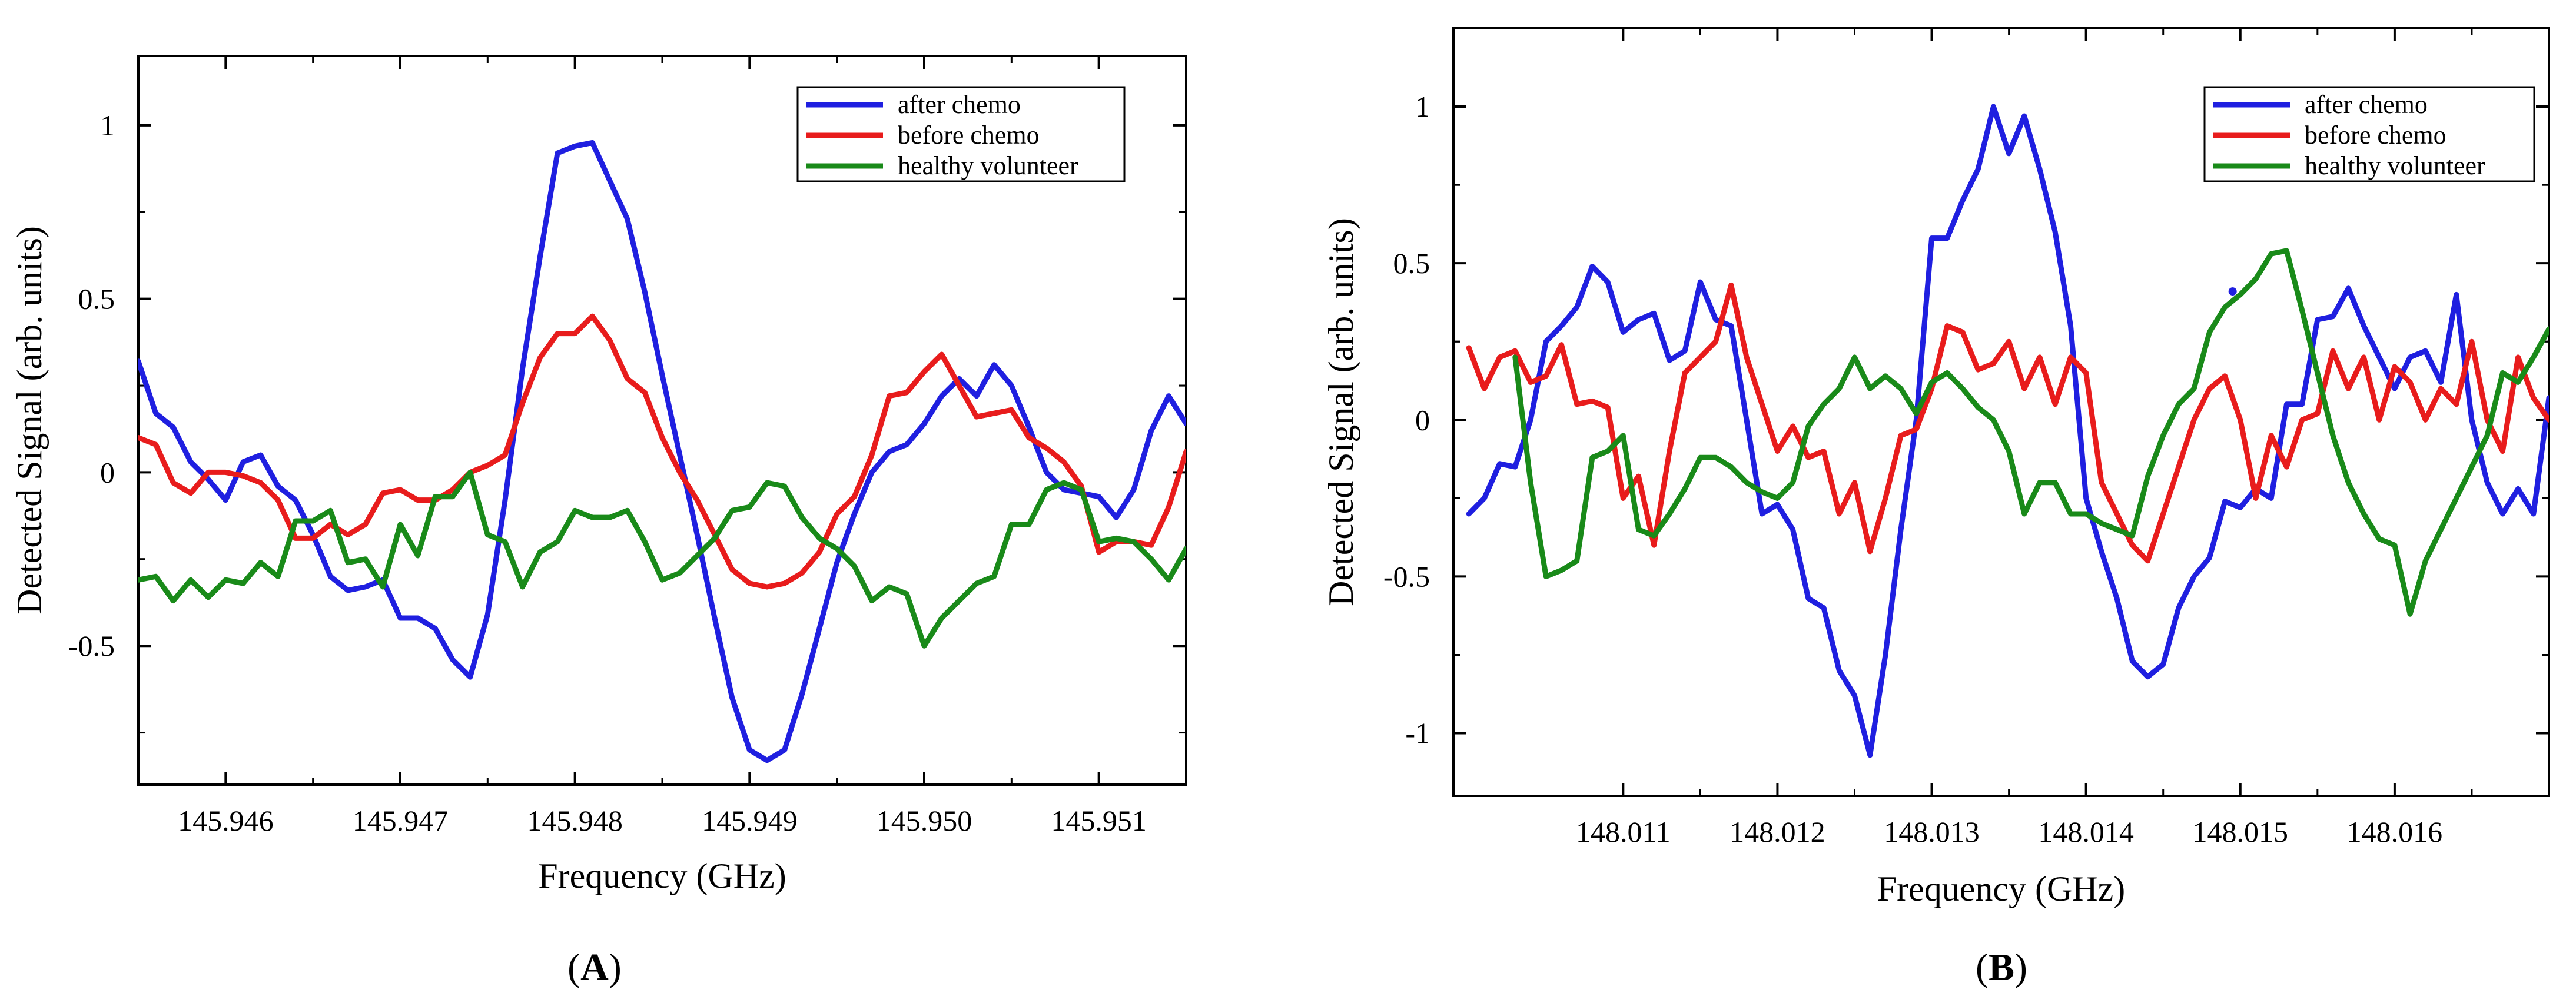 This screenshot has height=1006, width=2576. I want to click on stray-data-point, so click(2232, 292).